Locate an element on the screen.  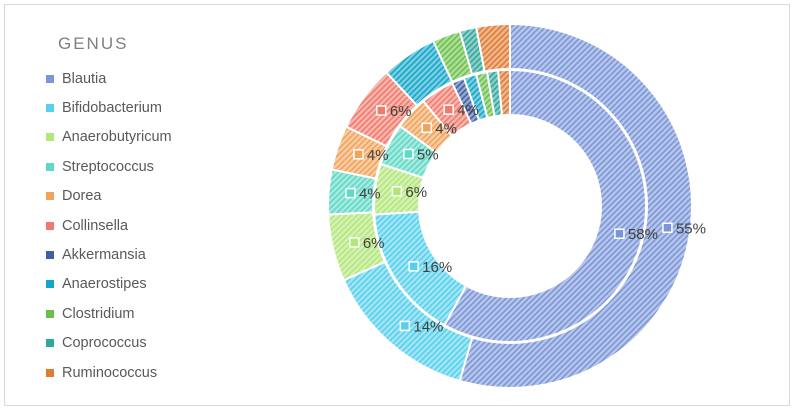
legend-label: Collinsella is located at coordinates (95, 225).